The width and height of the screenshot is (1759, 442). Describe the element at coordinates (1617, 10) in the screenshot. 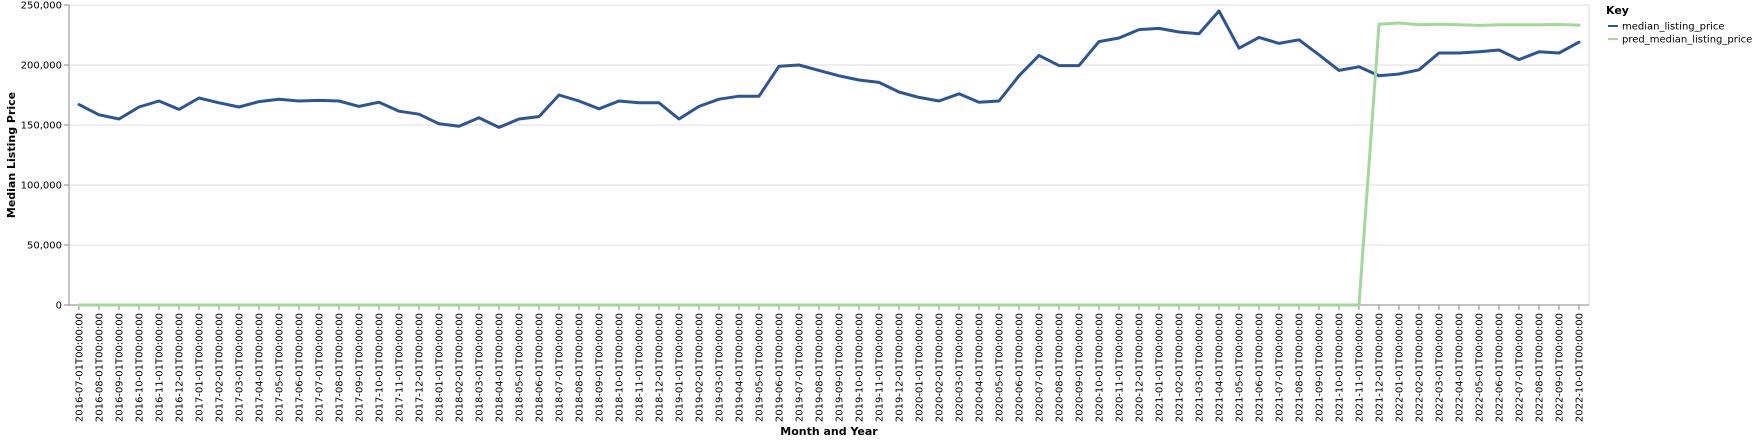

I see `legend-title: Key` at that location.